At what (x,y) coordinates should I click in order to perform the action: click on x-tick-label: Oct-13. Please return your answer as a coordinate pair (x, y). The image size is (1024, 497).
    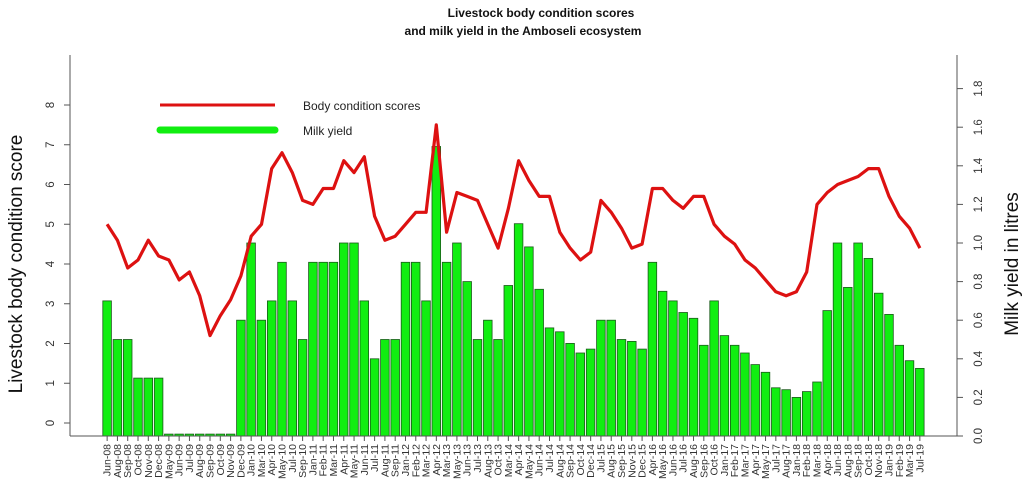
    Looking at the image, I should click on (499, 460).